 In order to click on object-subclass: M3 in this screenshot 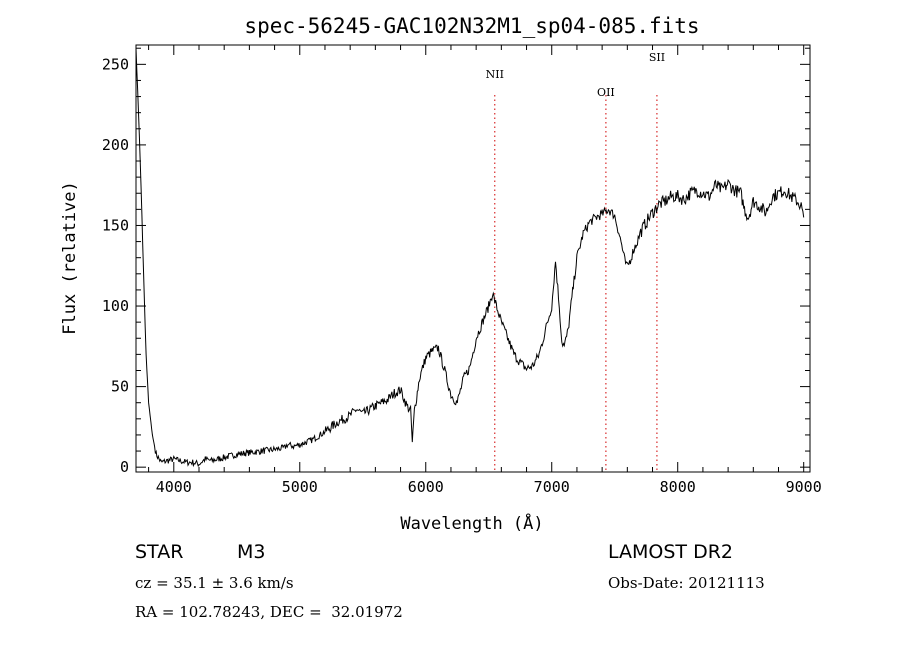, I will do `click(251, 552)`.